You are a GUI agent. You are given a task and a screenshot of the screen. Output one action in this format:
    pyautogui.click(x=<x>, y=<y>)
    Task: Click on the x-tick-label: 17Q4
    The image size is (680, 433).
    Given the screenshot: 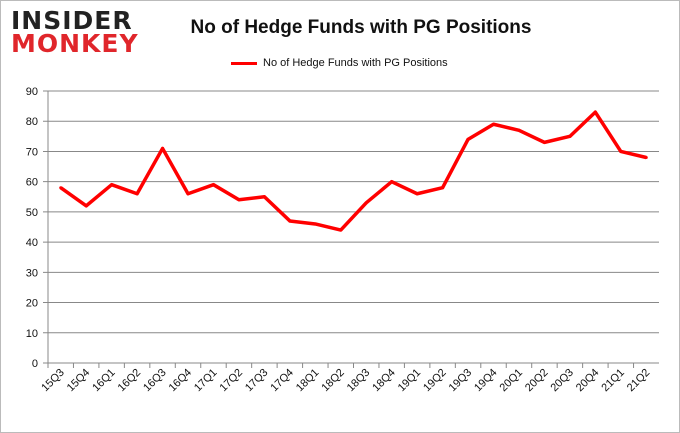 What is the action you would take?
    pyautogui.click(x=282, y=381)
    